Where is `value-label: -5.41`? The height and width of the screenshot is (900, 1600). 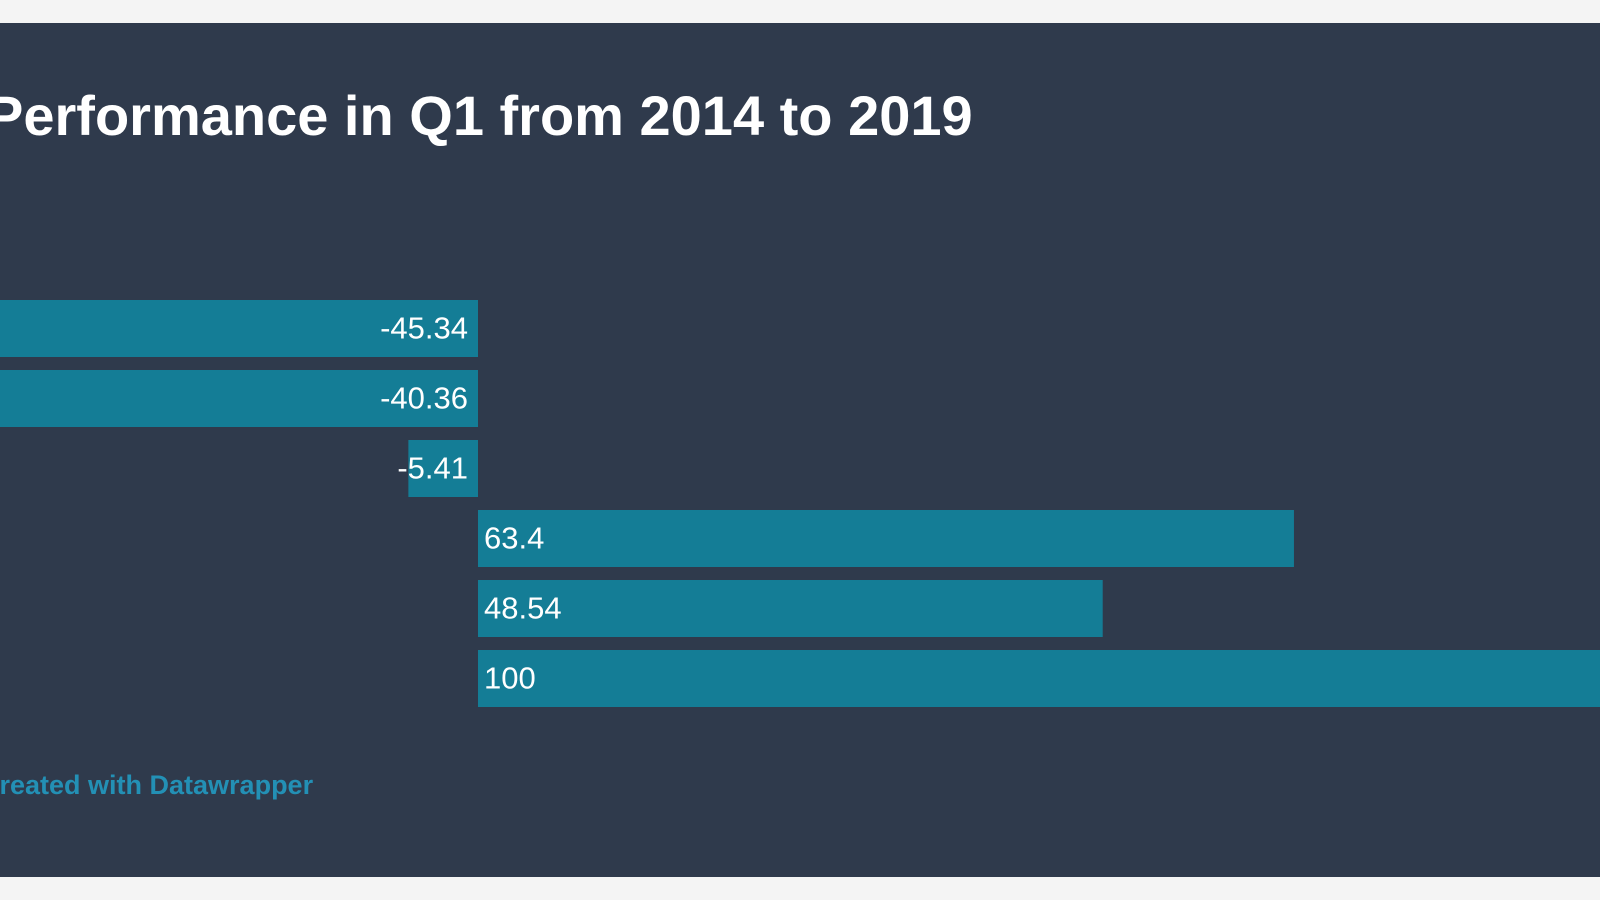 value-label: -5.41 is located at coordinates (432, 468).